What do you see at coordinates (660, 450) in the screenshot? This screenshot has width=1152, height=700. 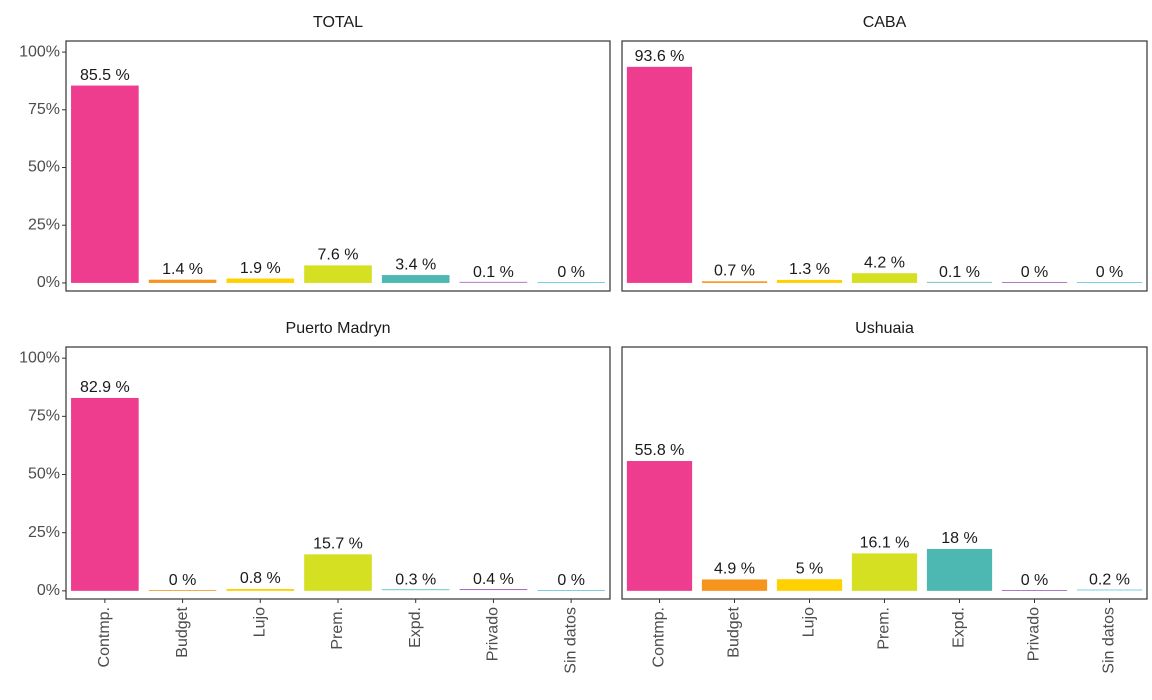 I see `value-label: 55.8 %` at bounding box center [660, 450].